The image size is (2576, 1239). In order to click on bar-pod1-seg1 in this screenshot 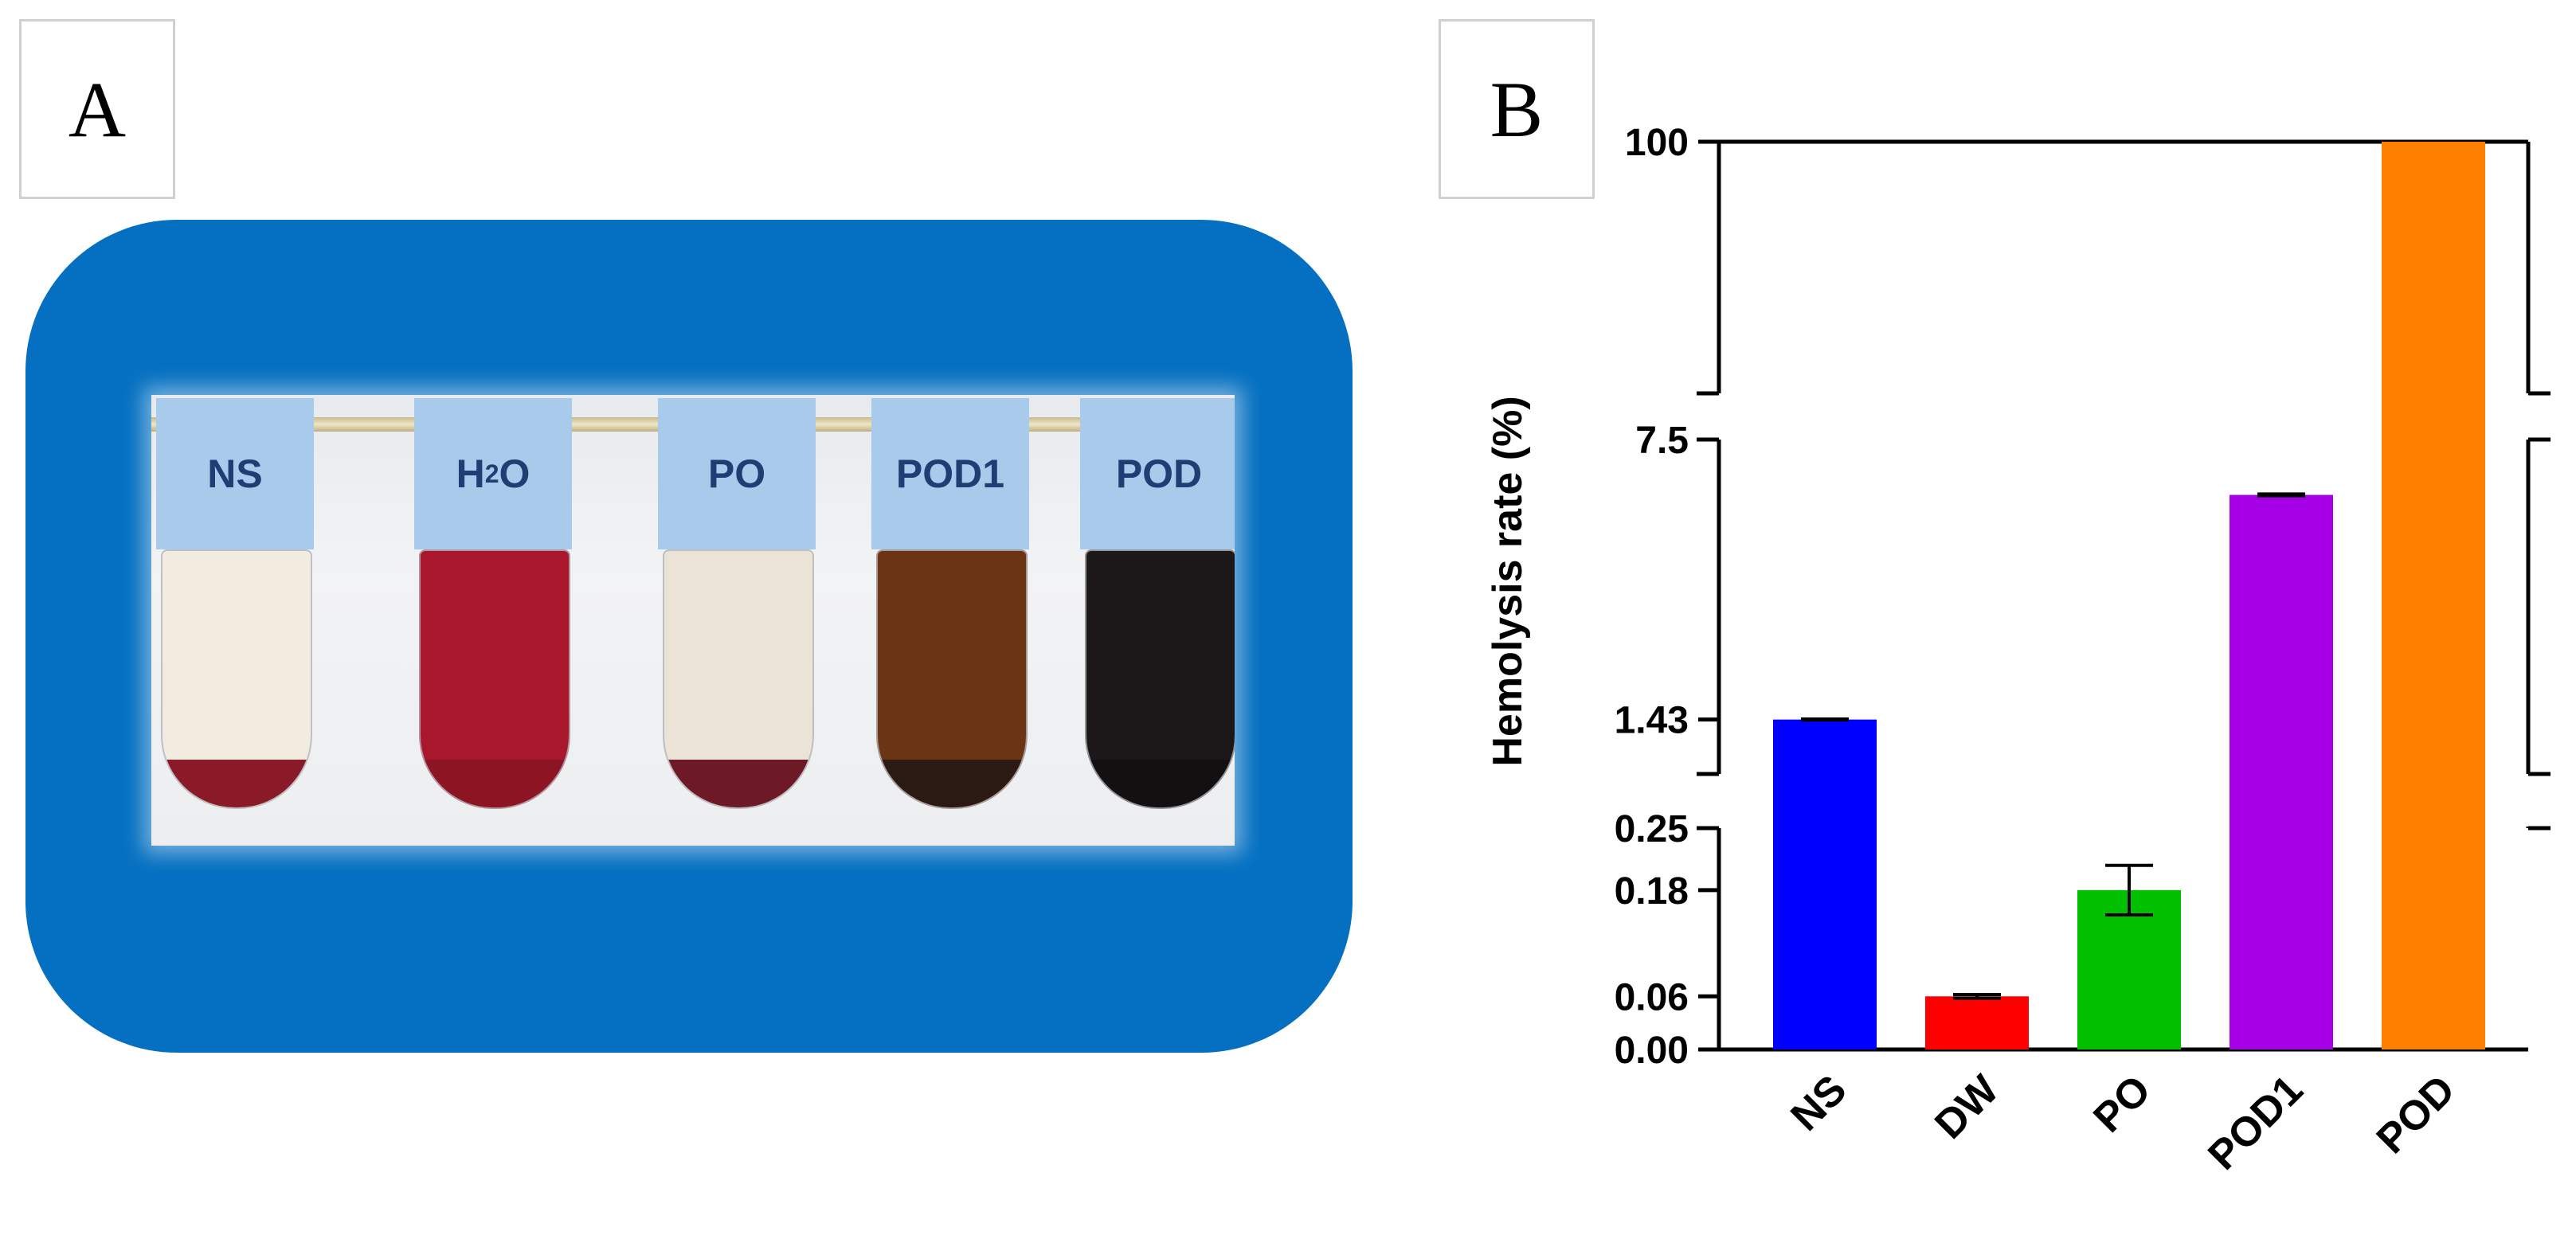, I will do `click(2281, 661)`.